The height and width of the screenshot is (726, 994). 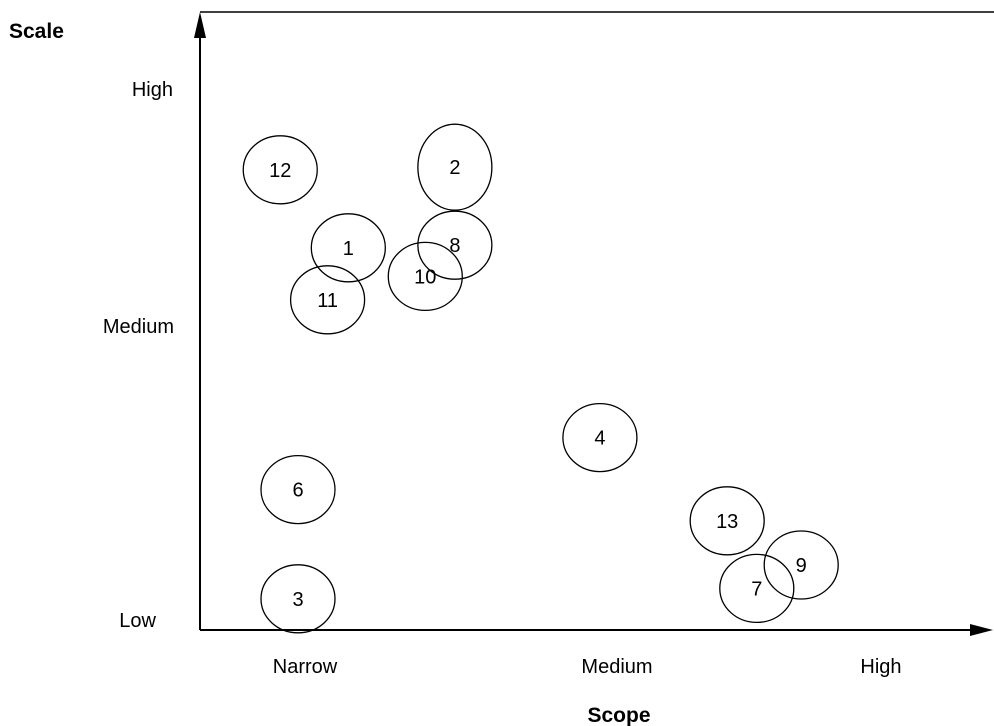 What do you see at coordinates (200, 25) in the screenshot?
I see `y-axis-arrow` at bounding box center [200, 25].